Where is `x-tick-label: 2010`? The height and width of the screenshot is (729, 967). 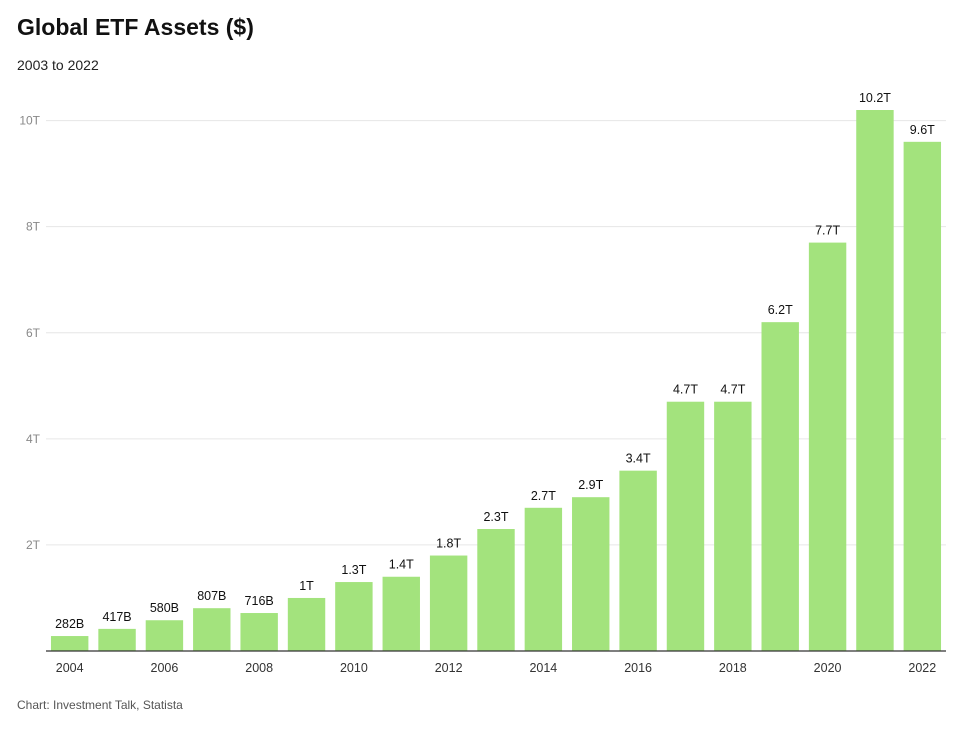 x-tick-label: 2010 is located at coordinates (354, 668).